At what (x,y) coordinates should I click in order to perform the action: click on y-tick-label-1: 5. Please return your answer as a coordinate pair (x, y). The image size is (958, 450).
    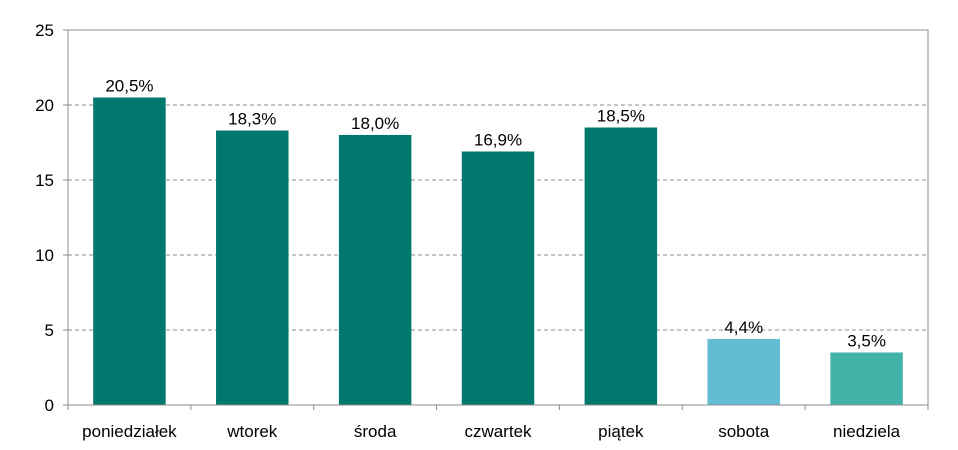
    Looking at the image, I should click on (49, 330).